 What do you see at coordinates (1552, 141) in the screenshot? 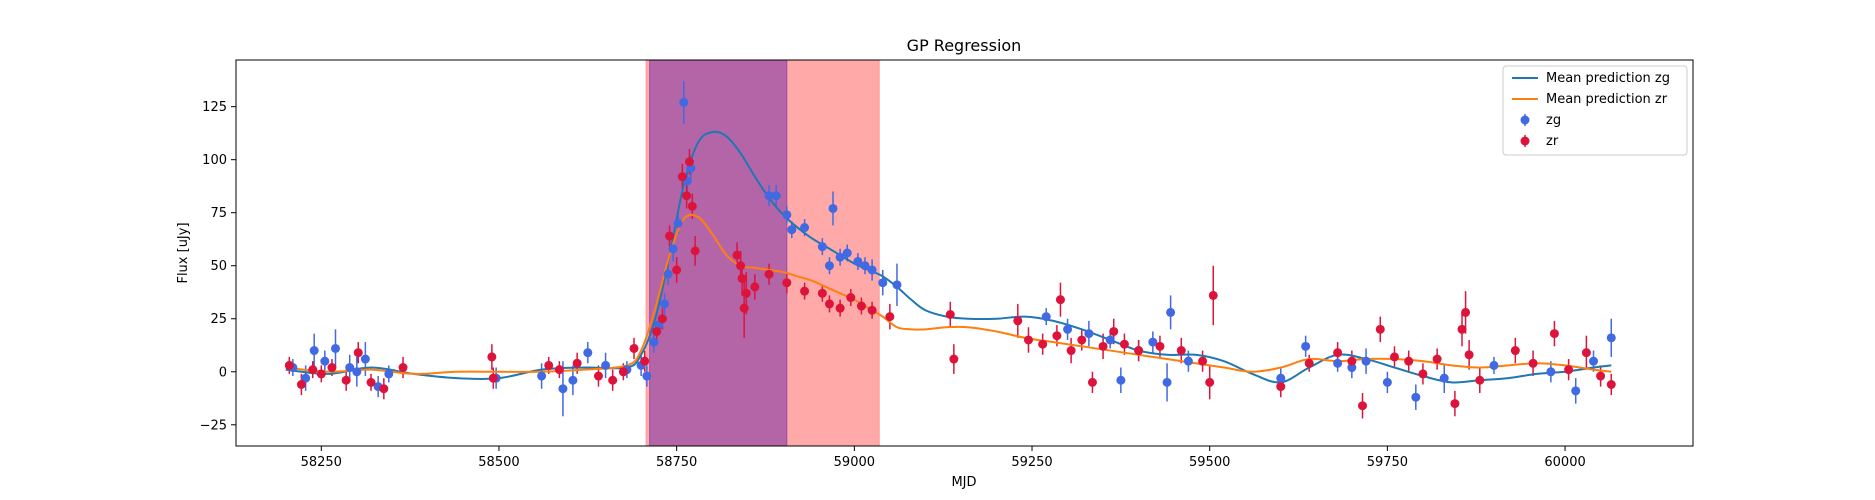
I see `legend-zr-marker-label: zr` at bounding box center [1552, 141].